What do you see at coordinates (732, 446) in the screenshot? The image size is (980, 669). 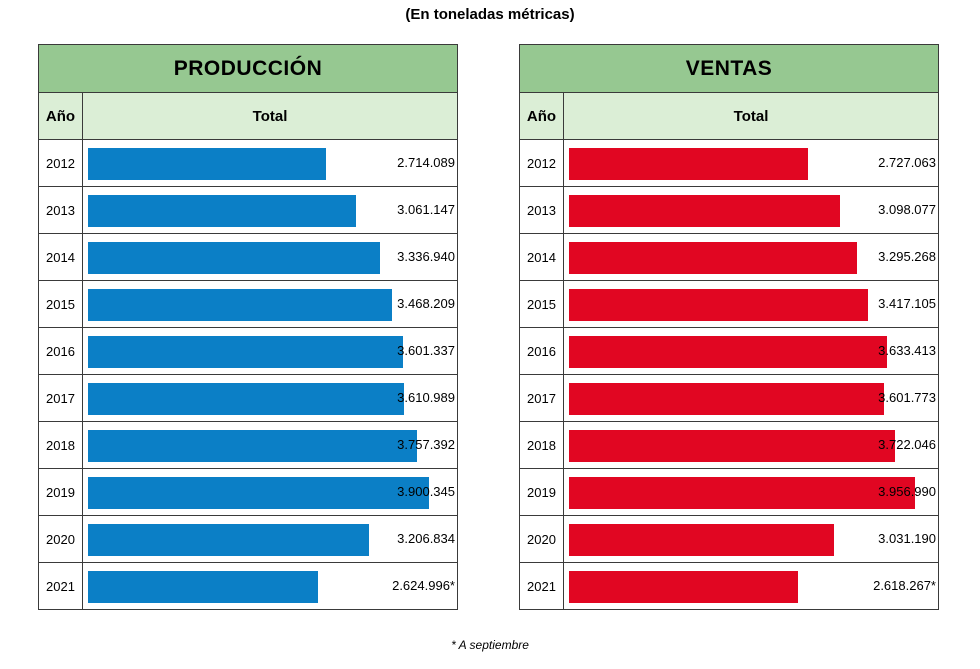 I see `sales-bar-2018` at bounding box center [732, 446].